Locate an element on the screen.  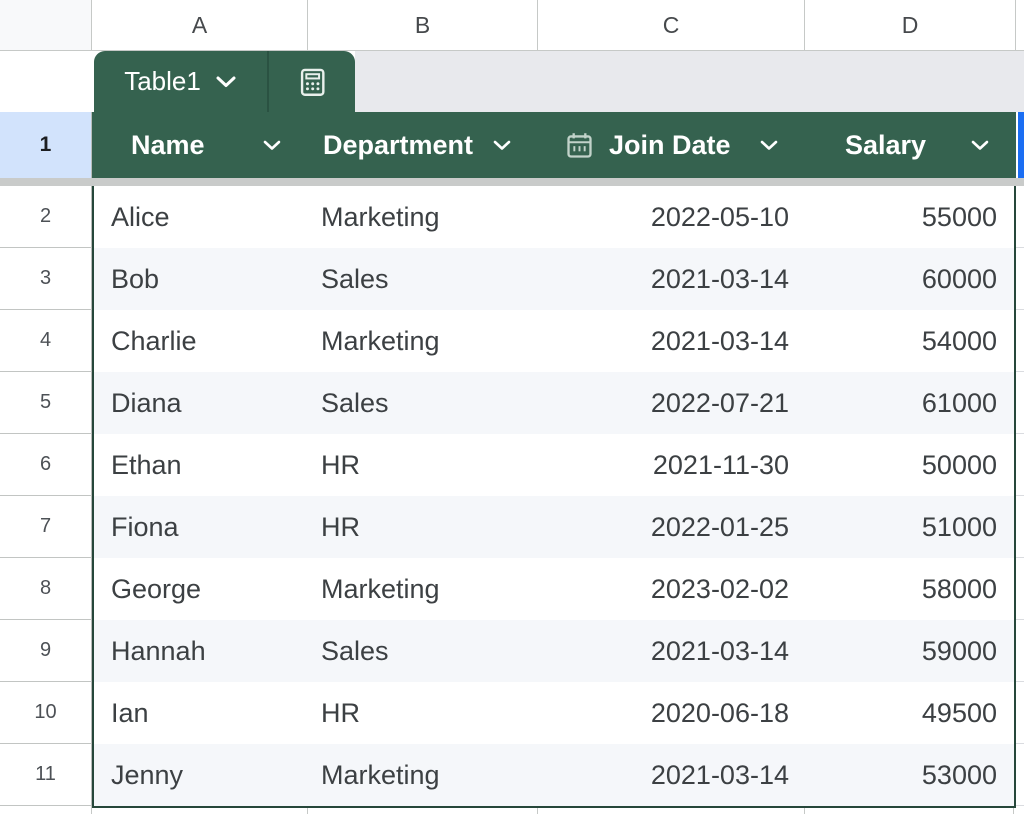
table-name-tab: Table1 is located at coordinates (224, 81).